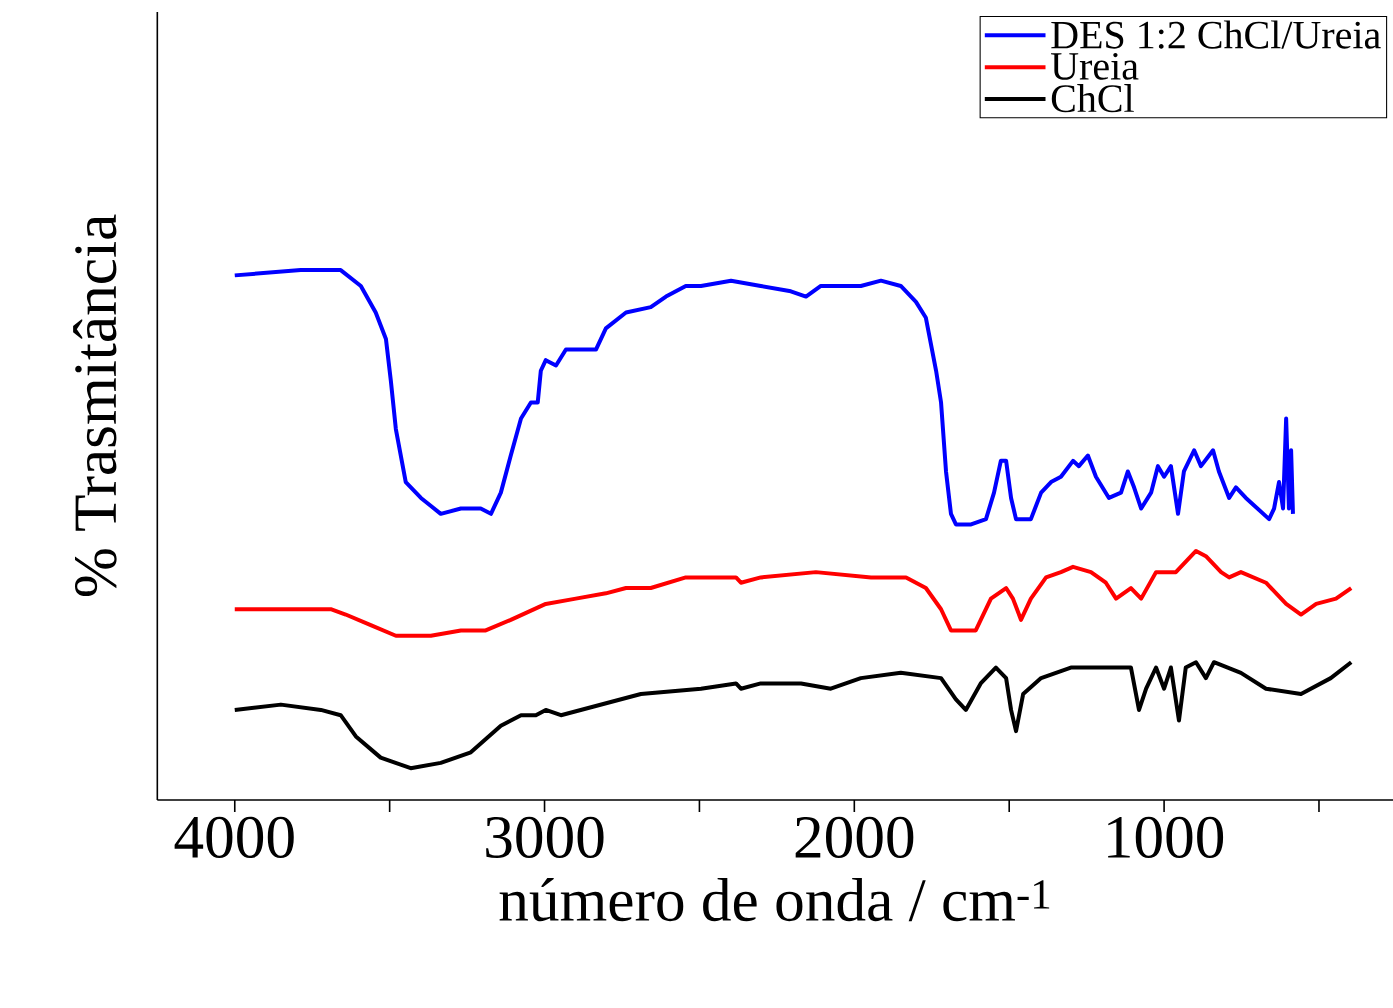  What do you see at coordinates (854, 837) in the screenshot?
I see `x-tick-label: 2000` at bounding box center [854, 837].